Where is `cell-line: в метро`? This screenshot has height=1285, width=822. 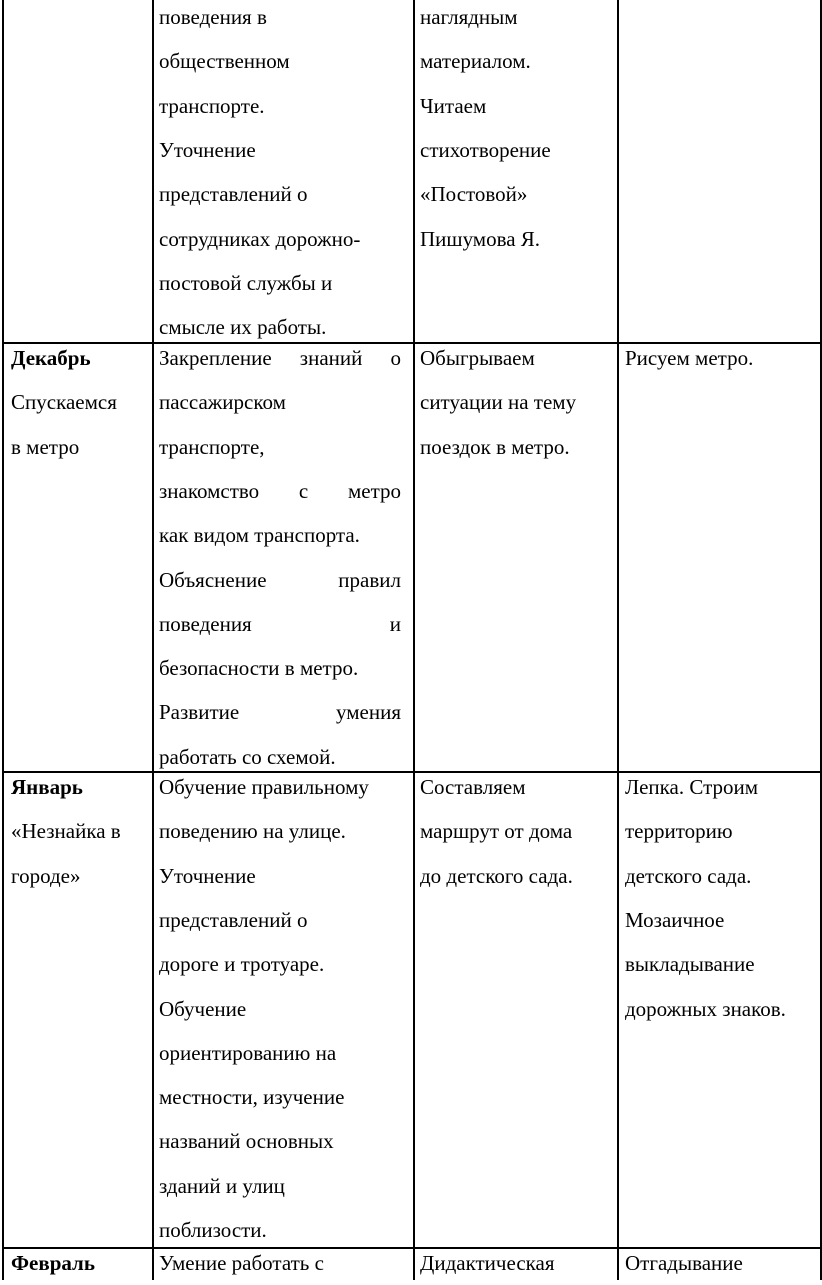
cell-line: в метро is located at coordinates (45, 446).